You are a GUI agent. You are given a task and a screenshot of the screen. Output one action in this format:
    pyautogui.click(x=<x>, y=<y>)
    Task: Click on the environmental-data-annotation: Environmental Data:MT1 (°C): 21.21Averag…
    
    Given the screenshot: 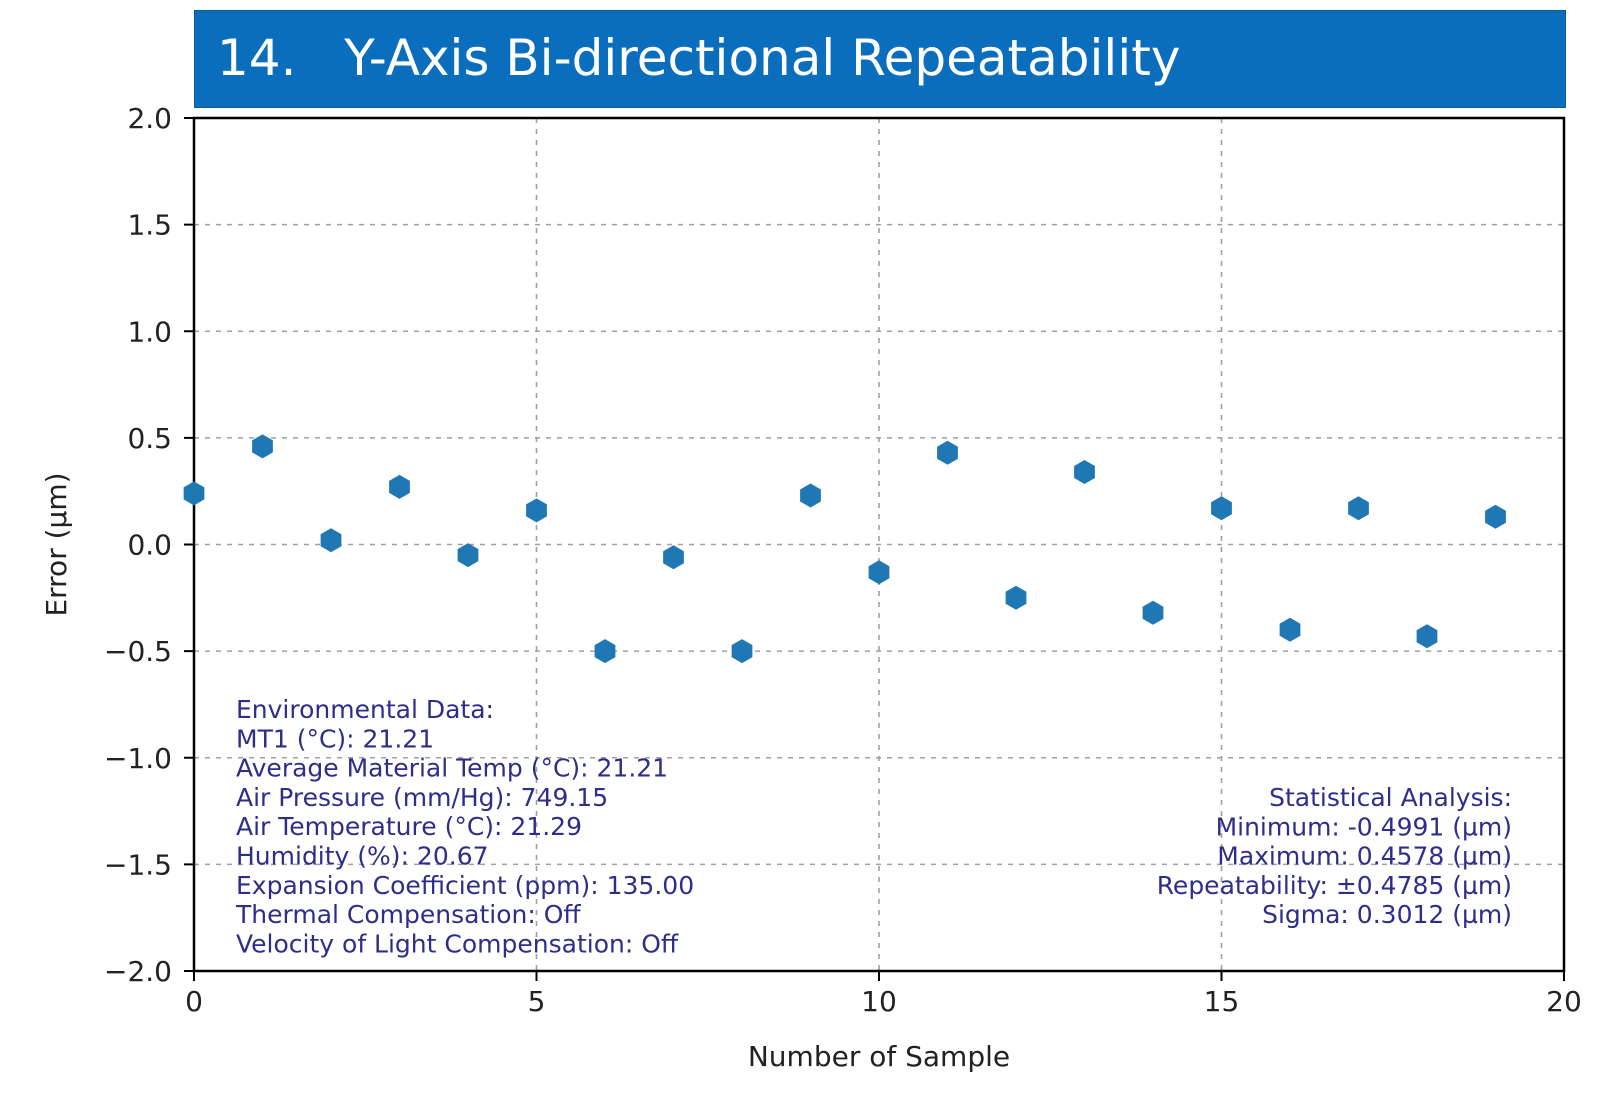 What is the action you would take?
    pyautogui.click(x=464, y=826)
    